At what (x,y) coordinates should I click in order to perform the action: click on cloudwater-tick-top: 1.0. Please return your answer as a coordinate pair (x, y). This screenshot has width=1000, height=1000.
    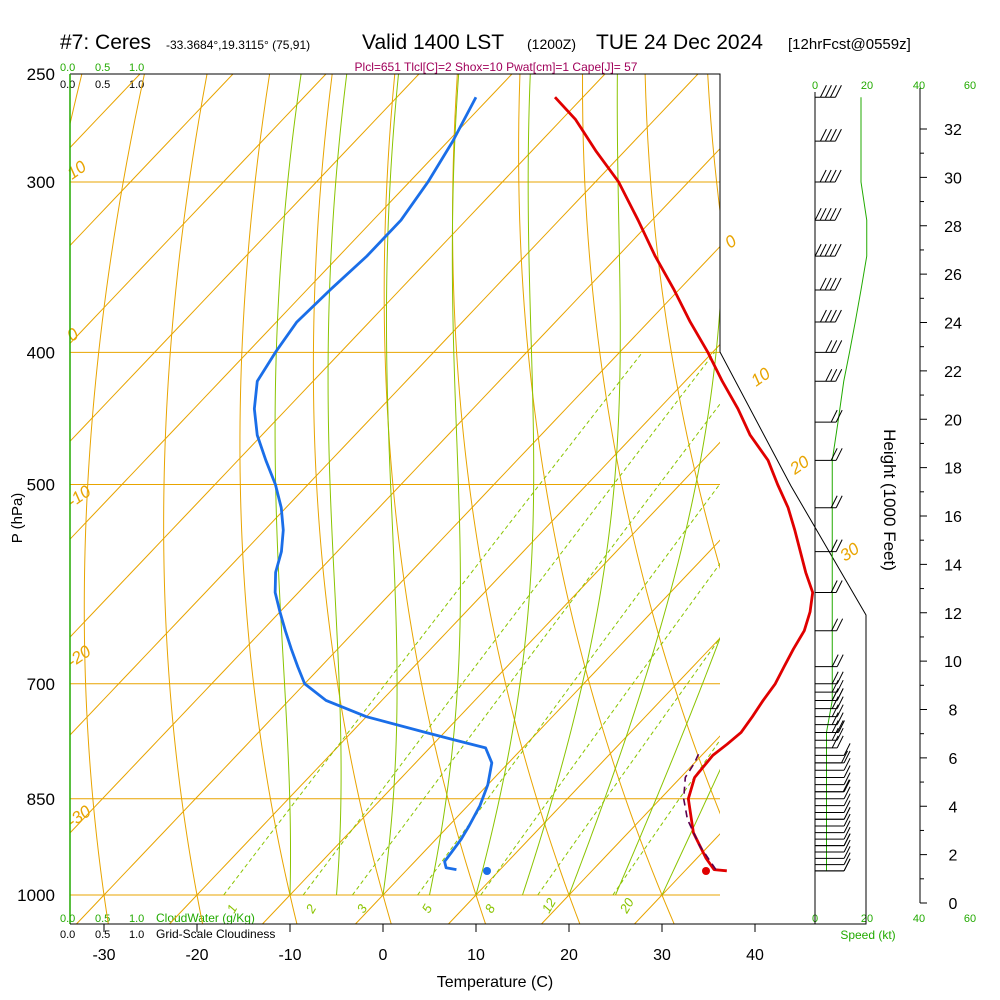
    Looking at the image, I should click on (136, 68).